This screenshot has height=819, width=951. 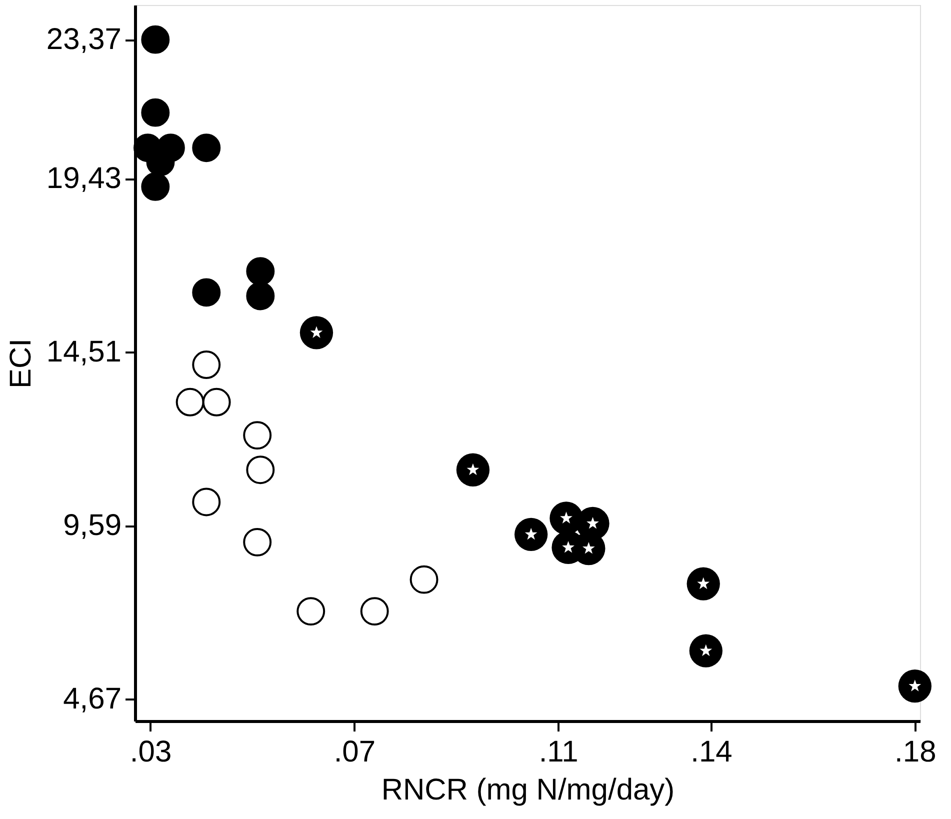 I want to click on x-tick-label: .14, so click(x=711, y=752).